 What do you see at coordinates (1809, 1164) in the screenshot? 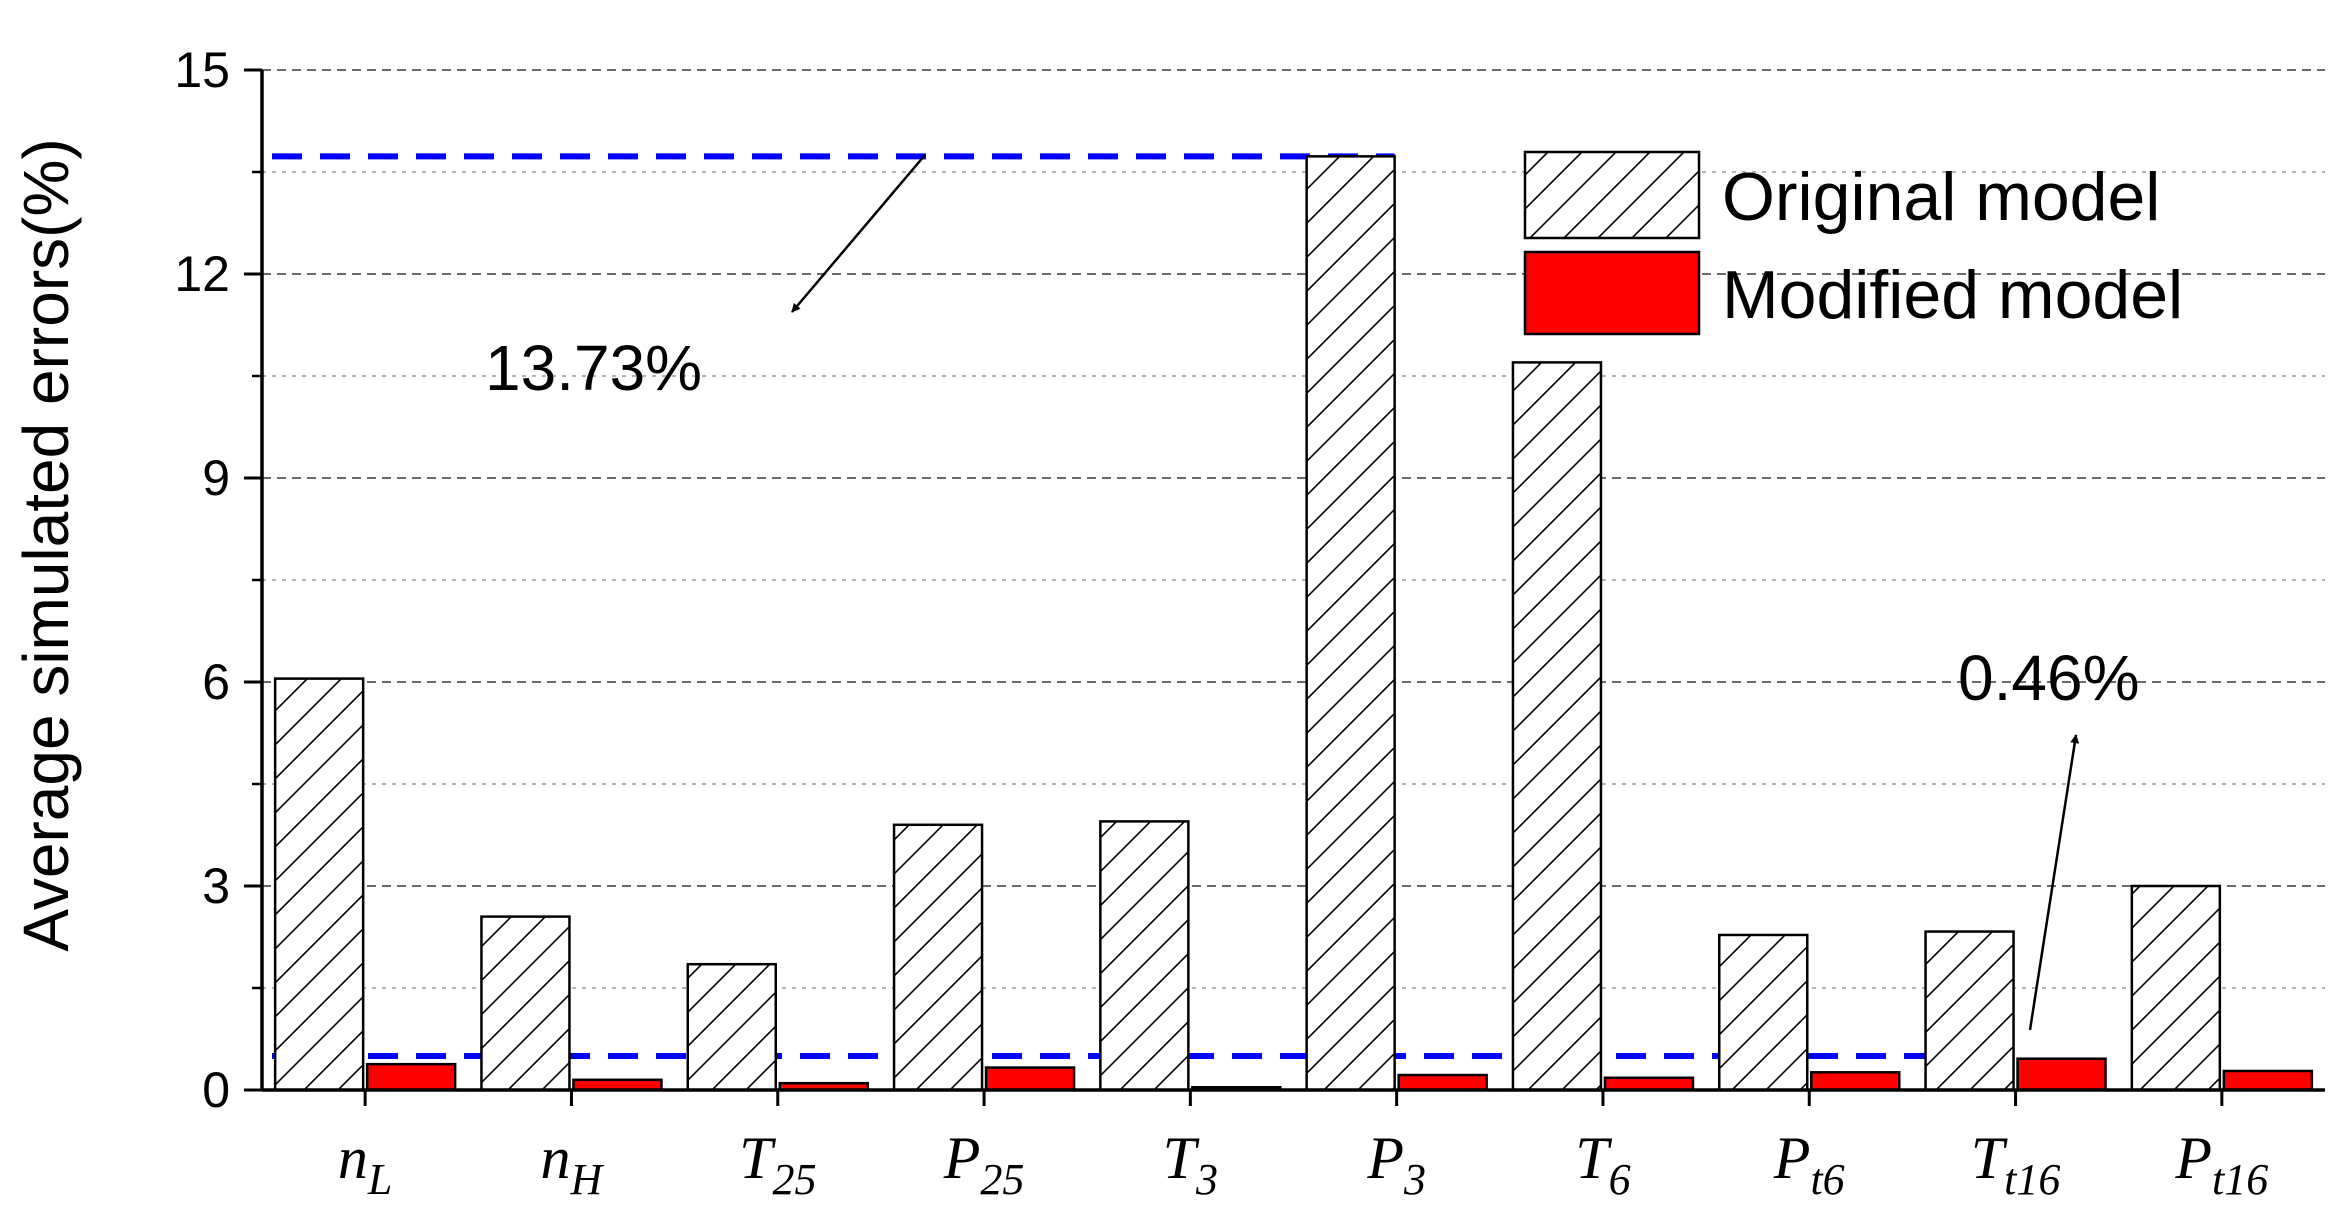
I see `x-tick-label: Pt6` at bounding box center [1809, 1164].